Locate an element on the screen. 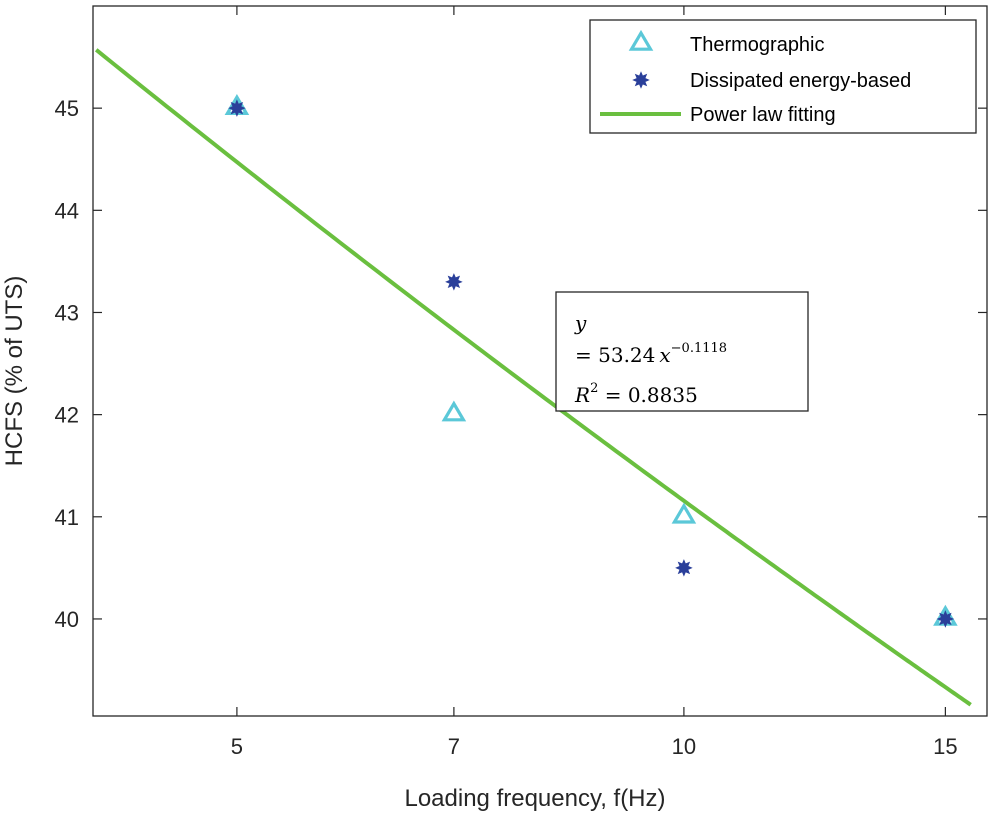 Image resolution: width=1000 pixels, height=814 pixels. x-axis-title: Loading frequency, f(Hz) is located at coordinates (534, 798).